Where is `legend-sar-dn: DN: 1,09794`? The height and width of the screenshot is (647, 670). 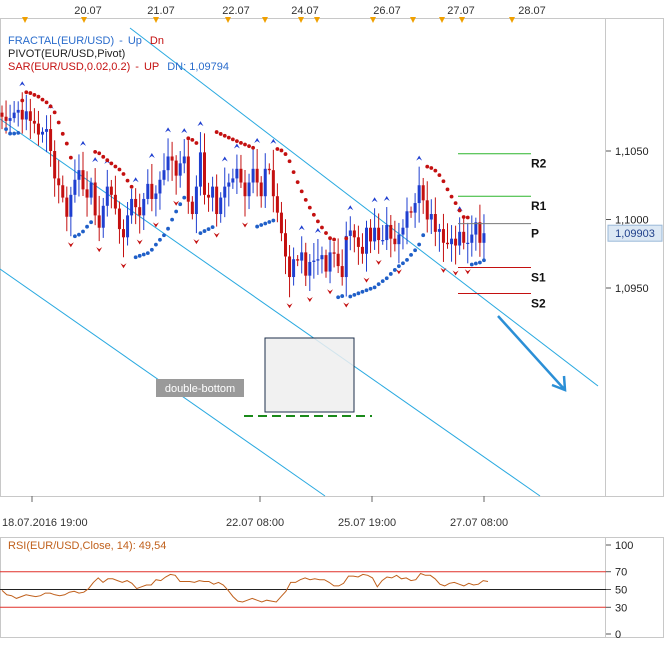
legend-sar-dn: DN: 1,09794 is located at coordinates (198, 67).